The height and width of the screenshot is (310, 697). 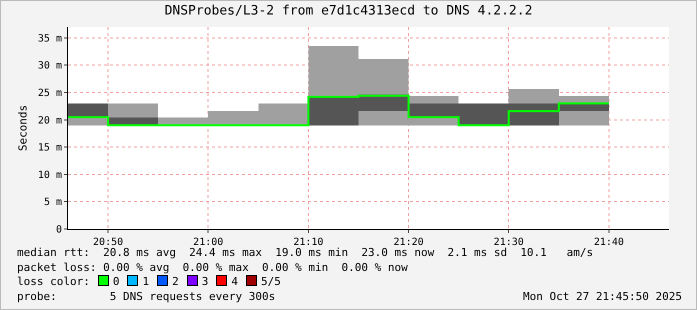 I want to click on y-axis-title: Seconds, so click(x=23, y=128).